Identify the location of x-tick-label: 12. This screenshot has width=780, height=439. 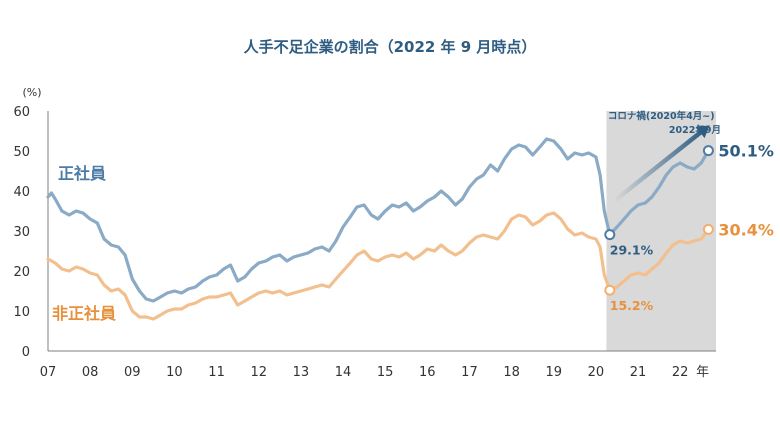
(258, 372).